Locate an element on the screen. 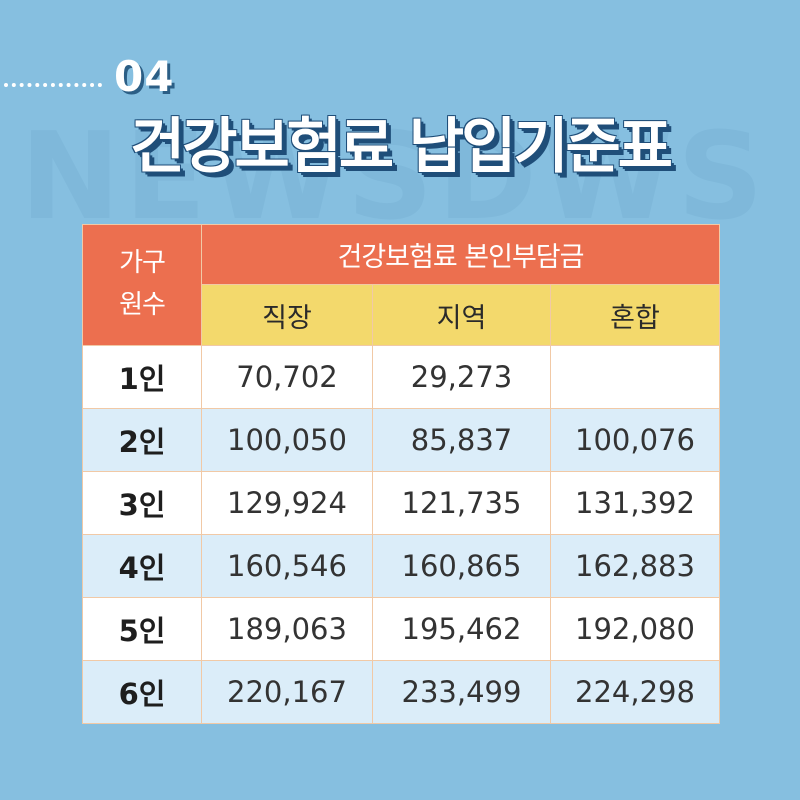  cell-workplace: 129,924 is located at coordinates (287, 503).